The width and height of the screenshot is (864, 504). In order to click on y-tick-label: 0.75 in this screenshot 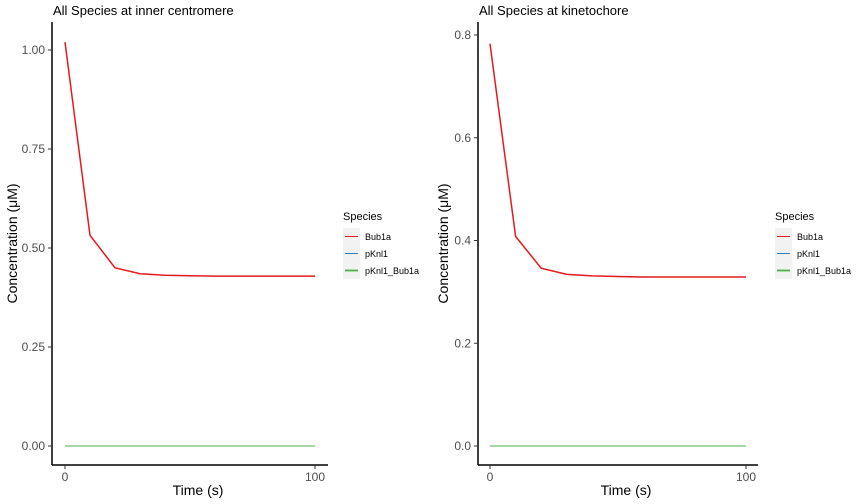, I will do `click(34, 149)`.